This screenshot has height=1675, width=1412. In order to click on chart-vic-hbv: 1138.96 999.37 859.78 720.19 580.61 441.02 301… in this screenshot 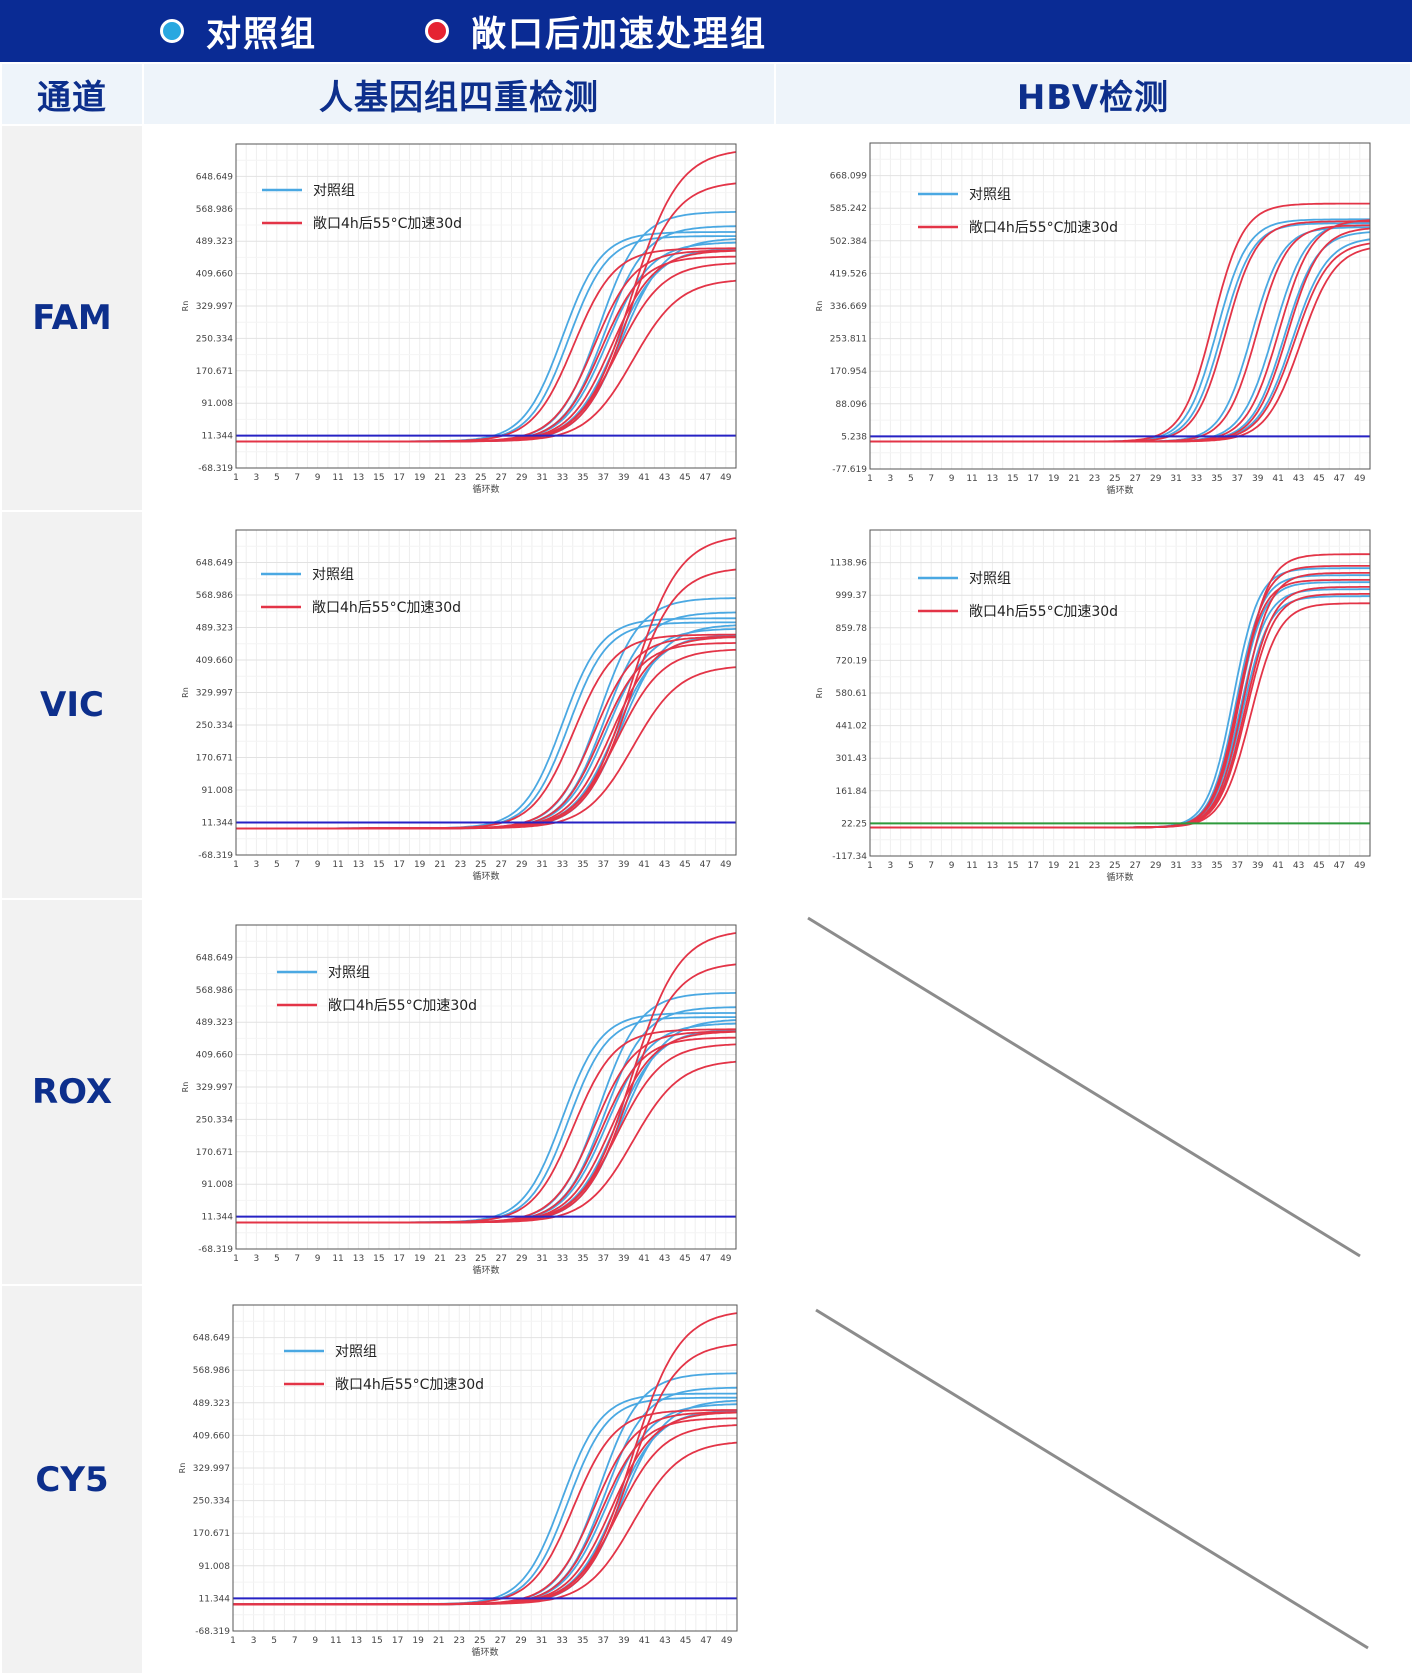, I will do `click(1093, 705)`.